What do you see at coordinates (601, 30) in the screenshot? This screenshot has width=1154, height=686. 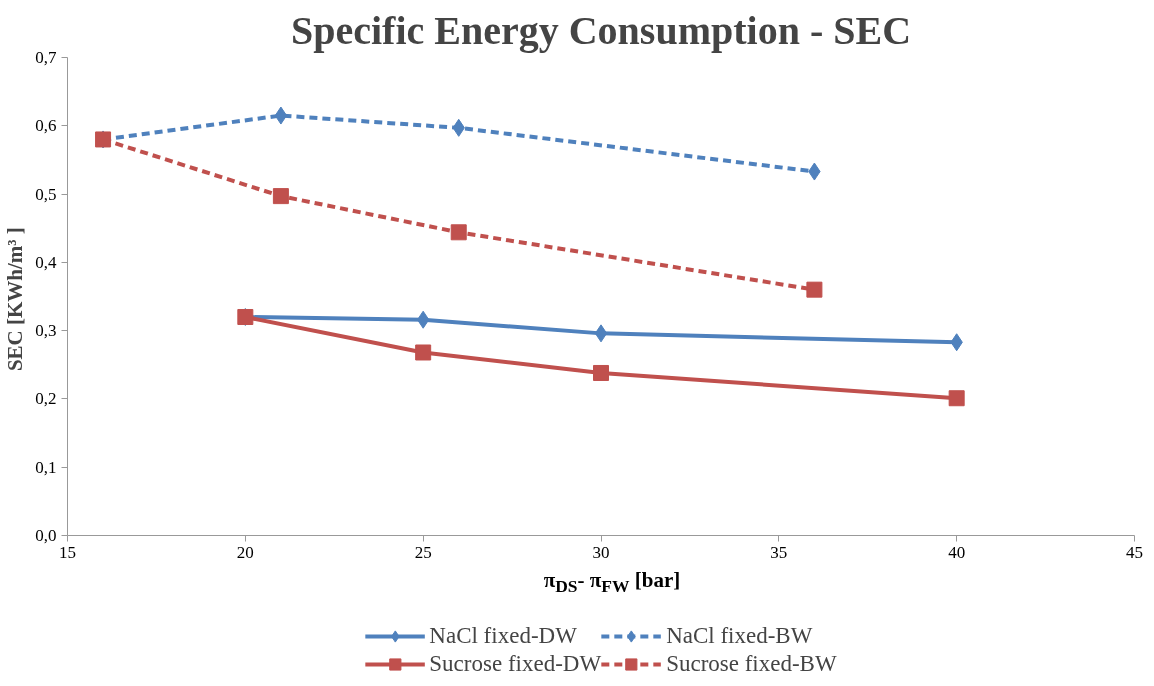 I see `chart-title: Specific Energy Consumption - SEC` at bounding box center [601, 30].